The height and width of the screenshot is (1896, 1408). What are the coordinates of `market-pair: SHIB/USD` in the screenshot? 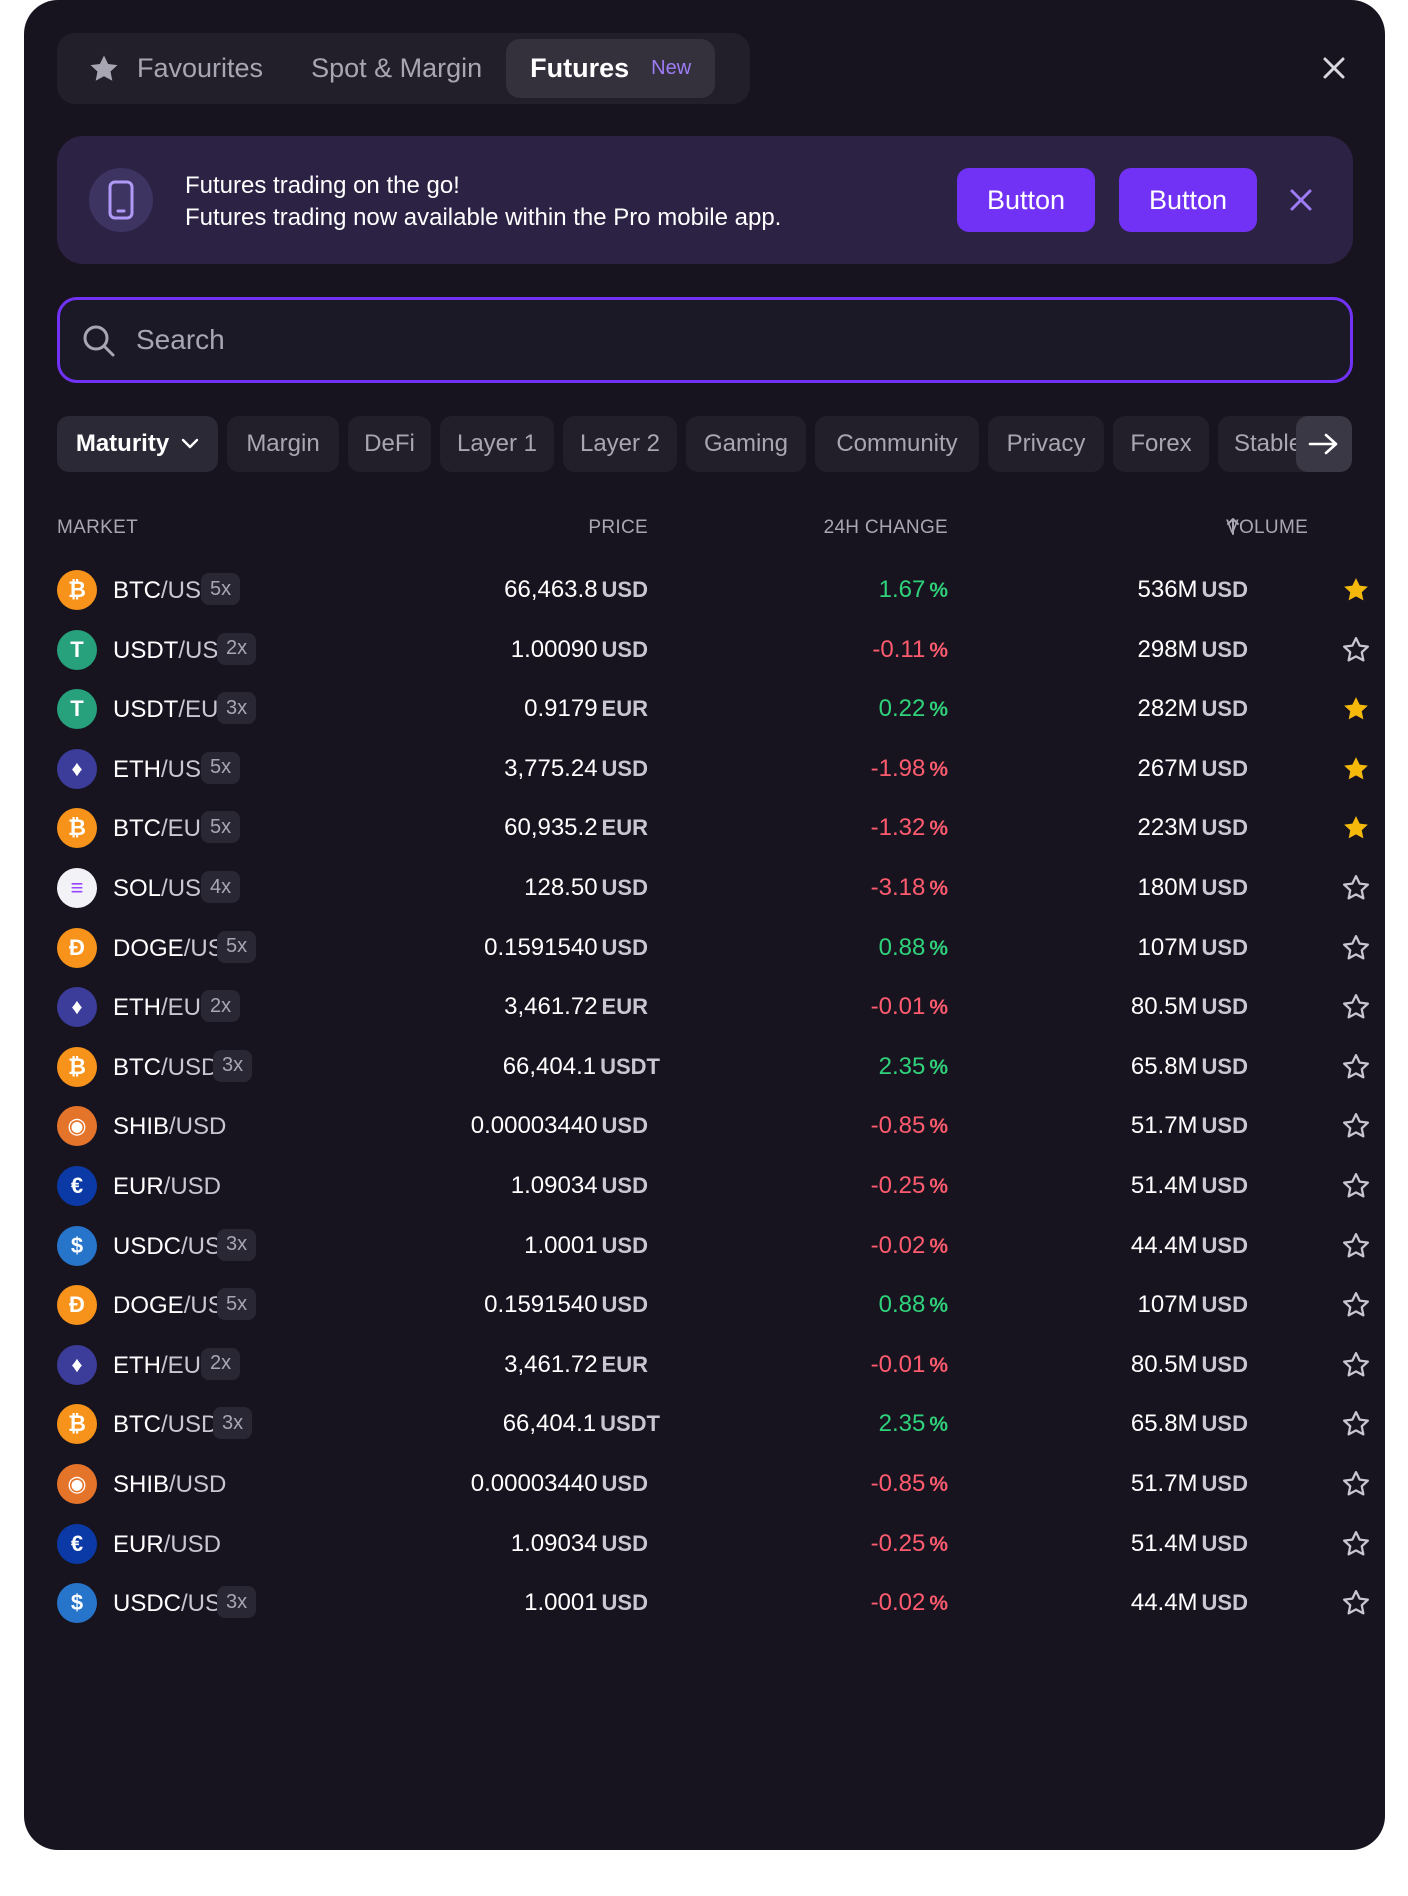 It's located at (169, 1485).